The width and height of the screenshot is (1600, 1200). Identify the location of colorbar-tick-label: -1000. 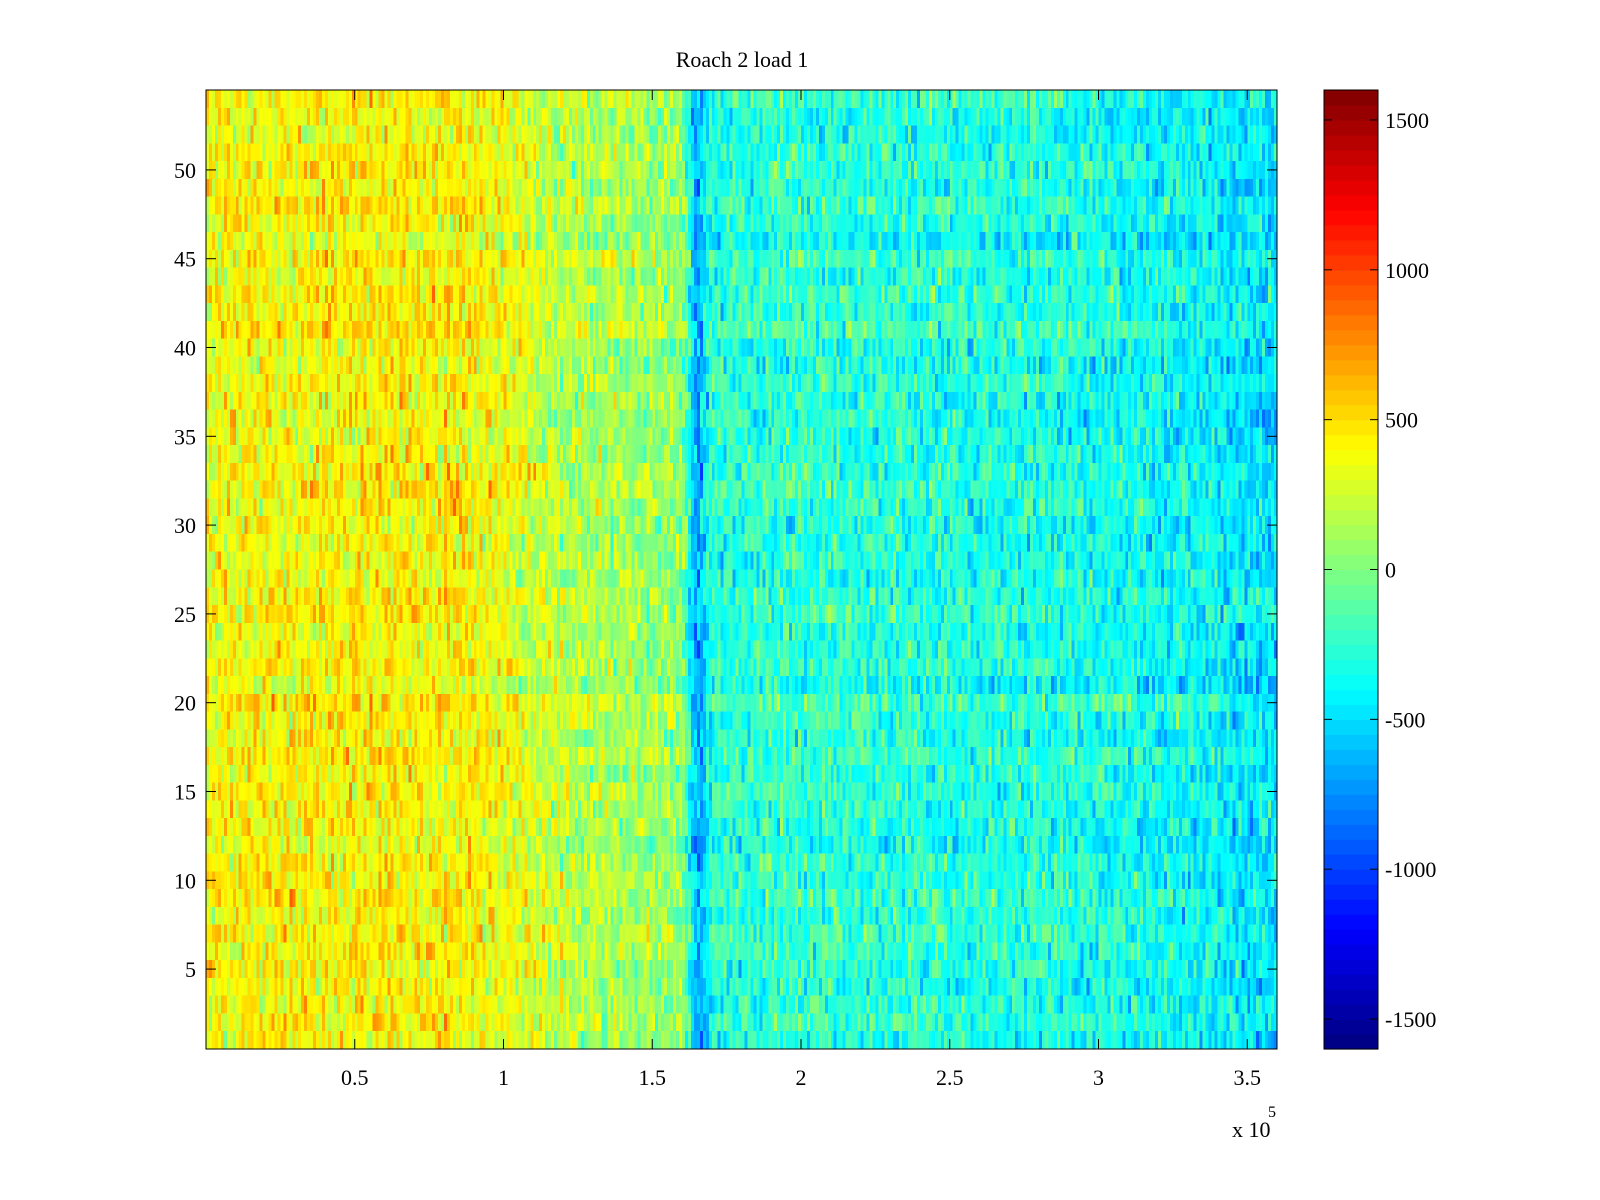
(1410, 869).